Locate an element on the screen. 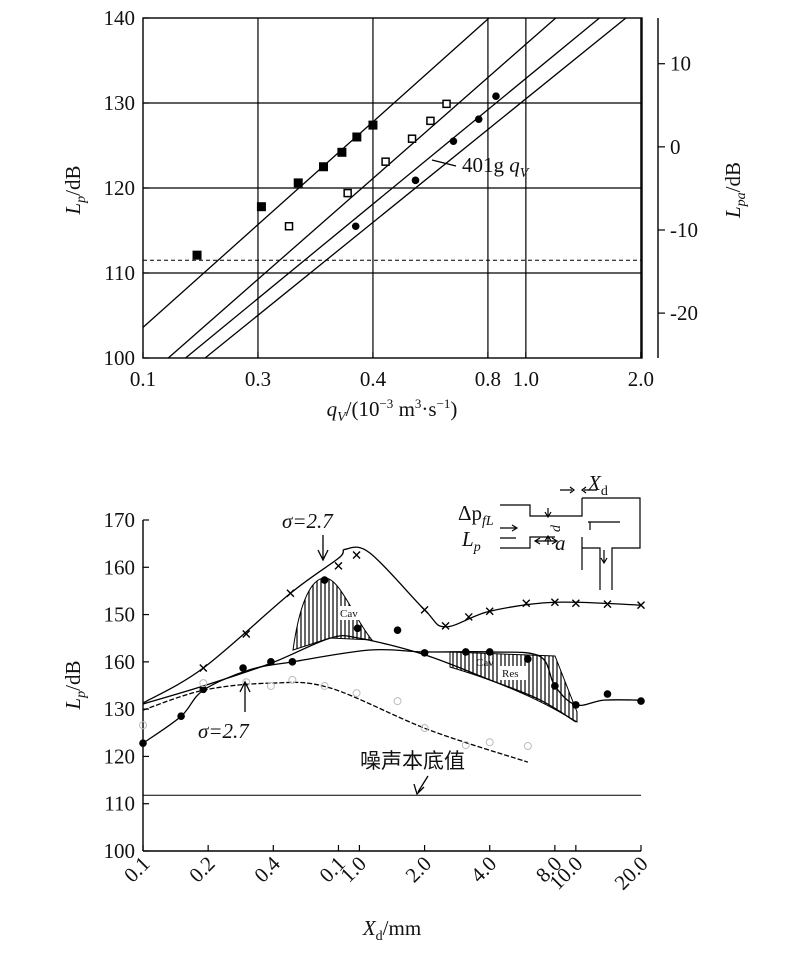 The height and width of the screenshot is (953, 800). y2-tick-label: 10 is located at coordinates (680, 64).